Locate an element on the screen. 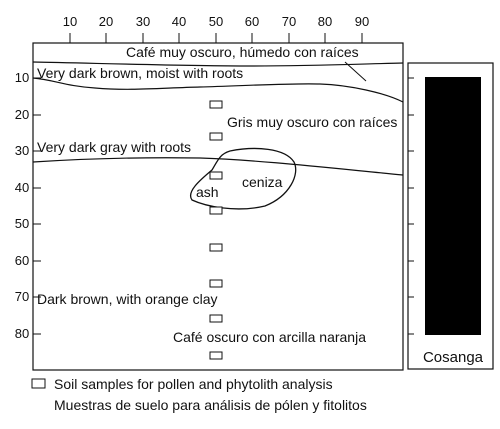  sample-markers is located at coordinates (216, 230).